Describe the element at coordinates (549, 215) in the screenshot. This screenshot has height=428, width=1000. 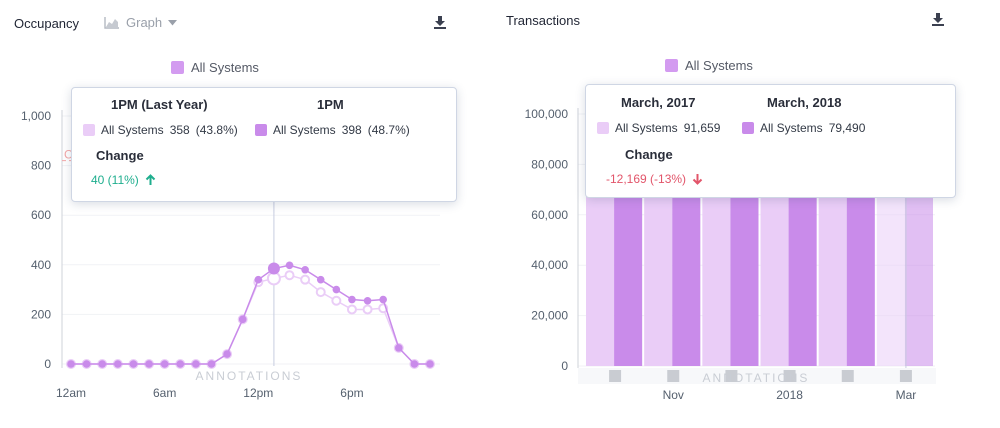
I see `y-tick-label: 60,000` at that location.